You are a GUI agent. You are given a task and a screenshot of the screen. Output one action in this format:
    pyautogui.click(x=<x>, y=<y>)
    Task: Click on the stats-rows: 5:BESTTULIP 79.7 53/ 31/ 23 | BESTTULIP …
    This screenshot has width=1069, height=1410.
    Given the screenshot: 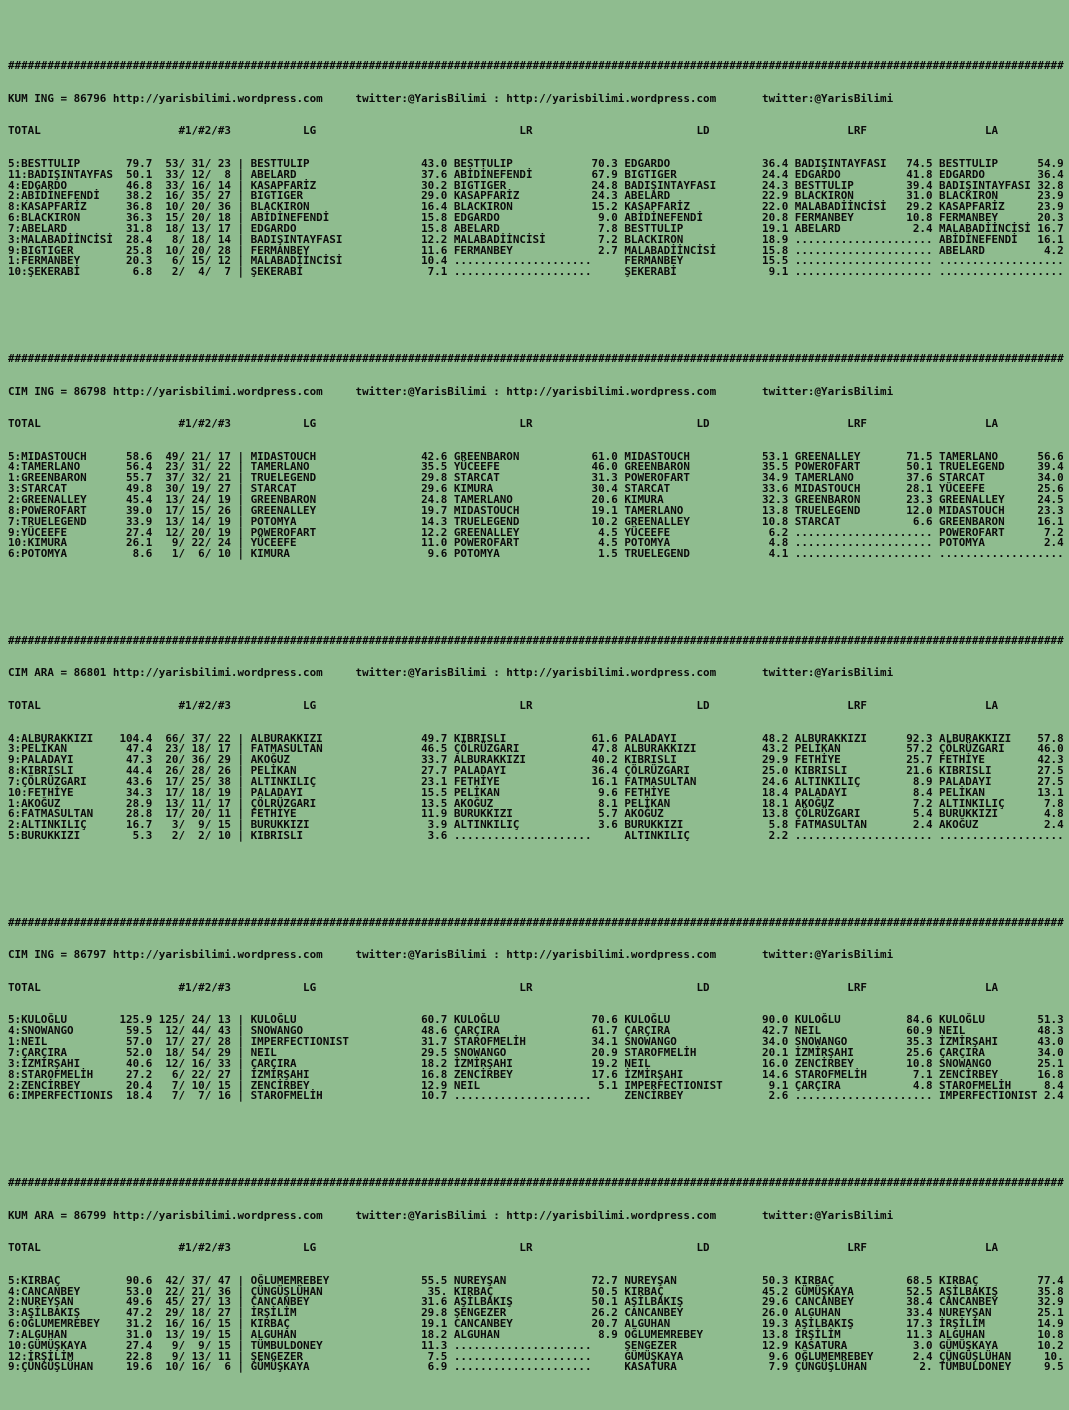 What is the action you would take?
    pyautogui.click(x=536, y=217)
    